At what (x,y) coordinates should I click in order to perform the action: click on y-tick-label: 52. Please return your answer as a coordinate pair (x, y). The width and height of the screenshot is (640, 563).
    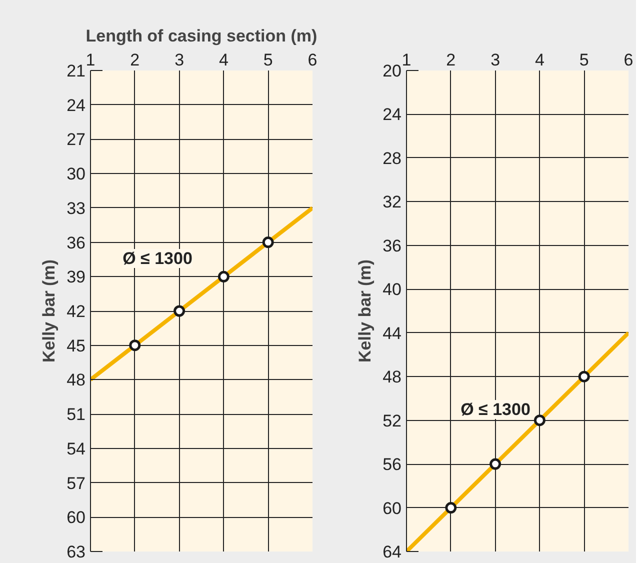
    Looking at the image, I should click on (392, 420).